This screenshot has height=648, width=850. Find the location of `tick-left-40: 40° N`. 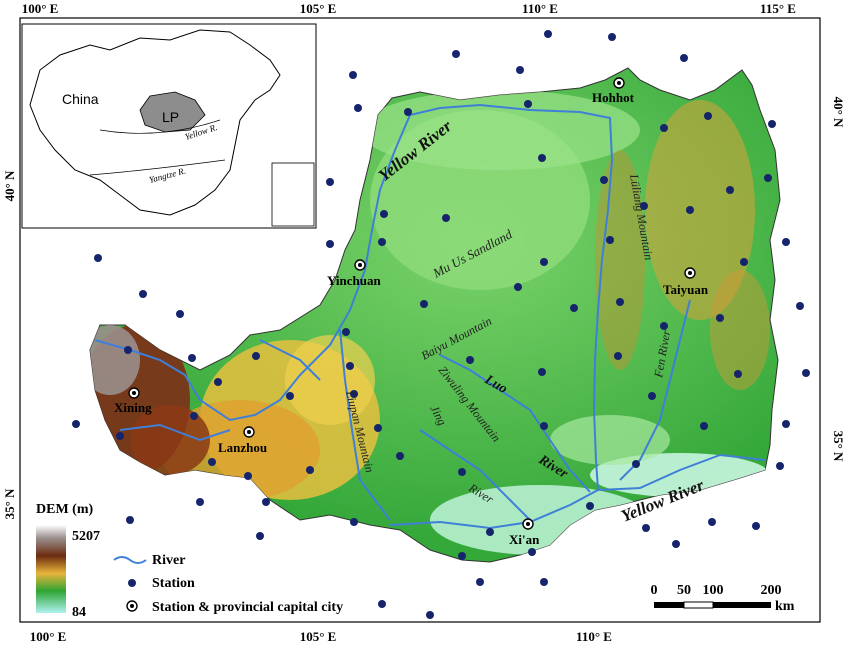

tick-left-40: 40° N is located at coordinates (9, 185).